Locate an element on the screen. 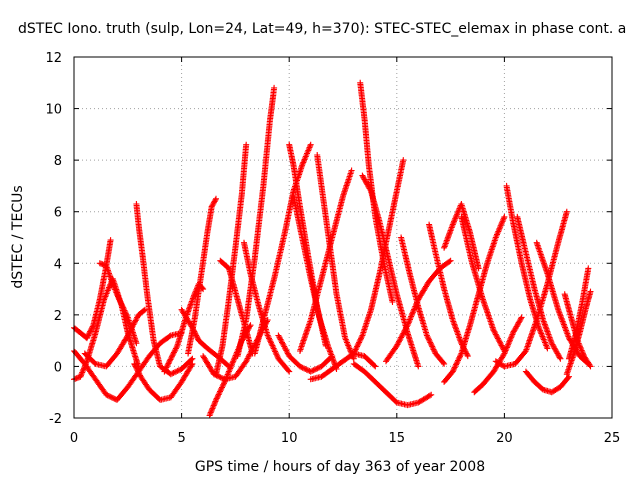 This screenshot has width=640, height=480. y-tick-label: 8 is located at coordinates (58, 161).